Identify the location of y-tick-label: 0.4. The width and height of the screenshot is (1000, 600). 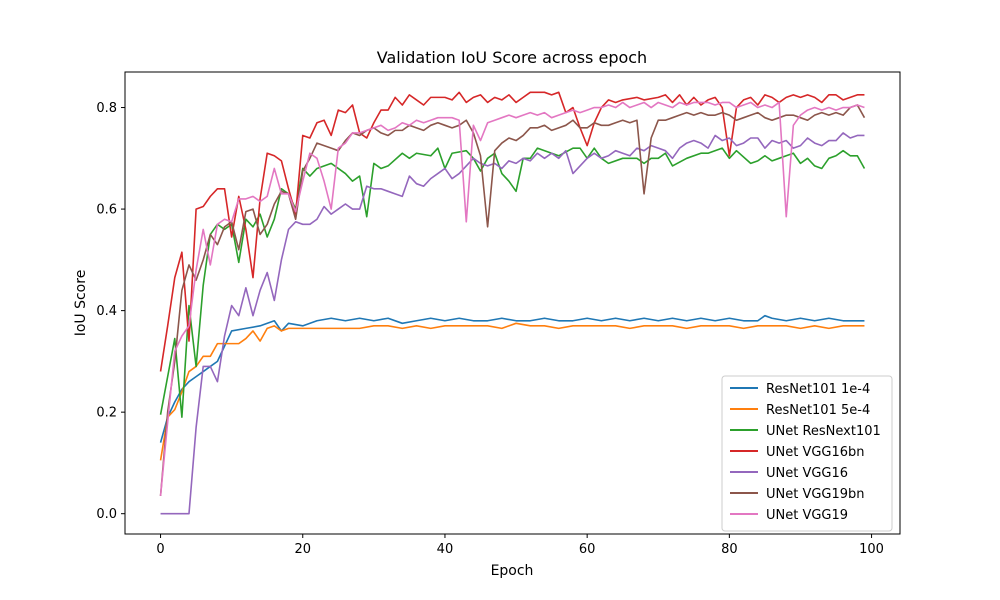
(106, 311).